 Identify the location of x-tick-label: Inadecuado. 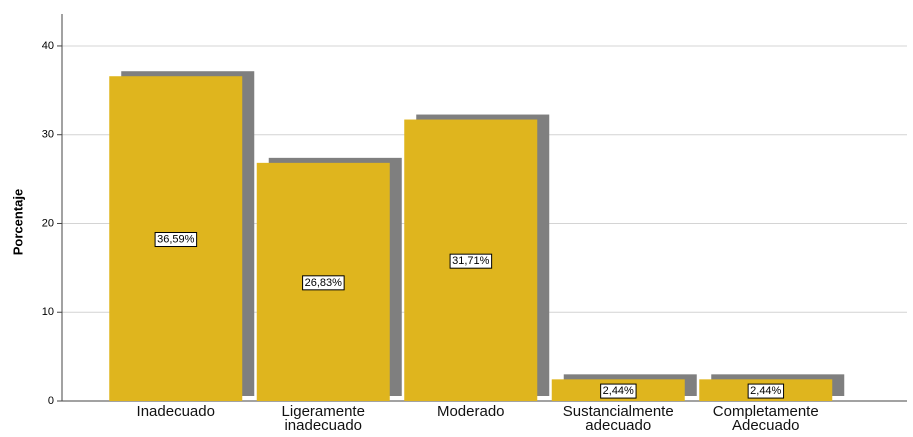
(175, 411).